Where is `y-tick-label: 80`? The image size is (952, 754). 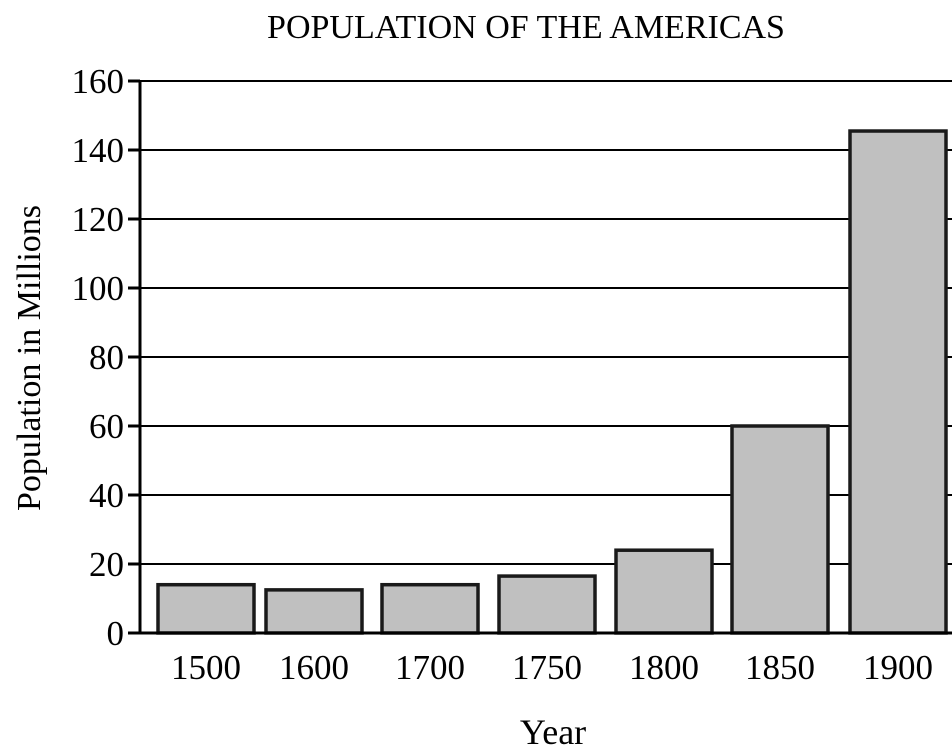
y-tick-label: 80 is located at coordinates (106, 357).